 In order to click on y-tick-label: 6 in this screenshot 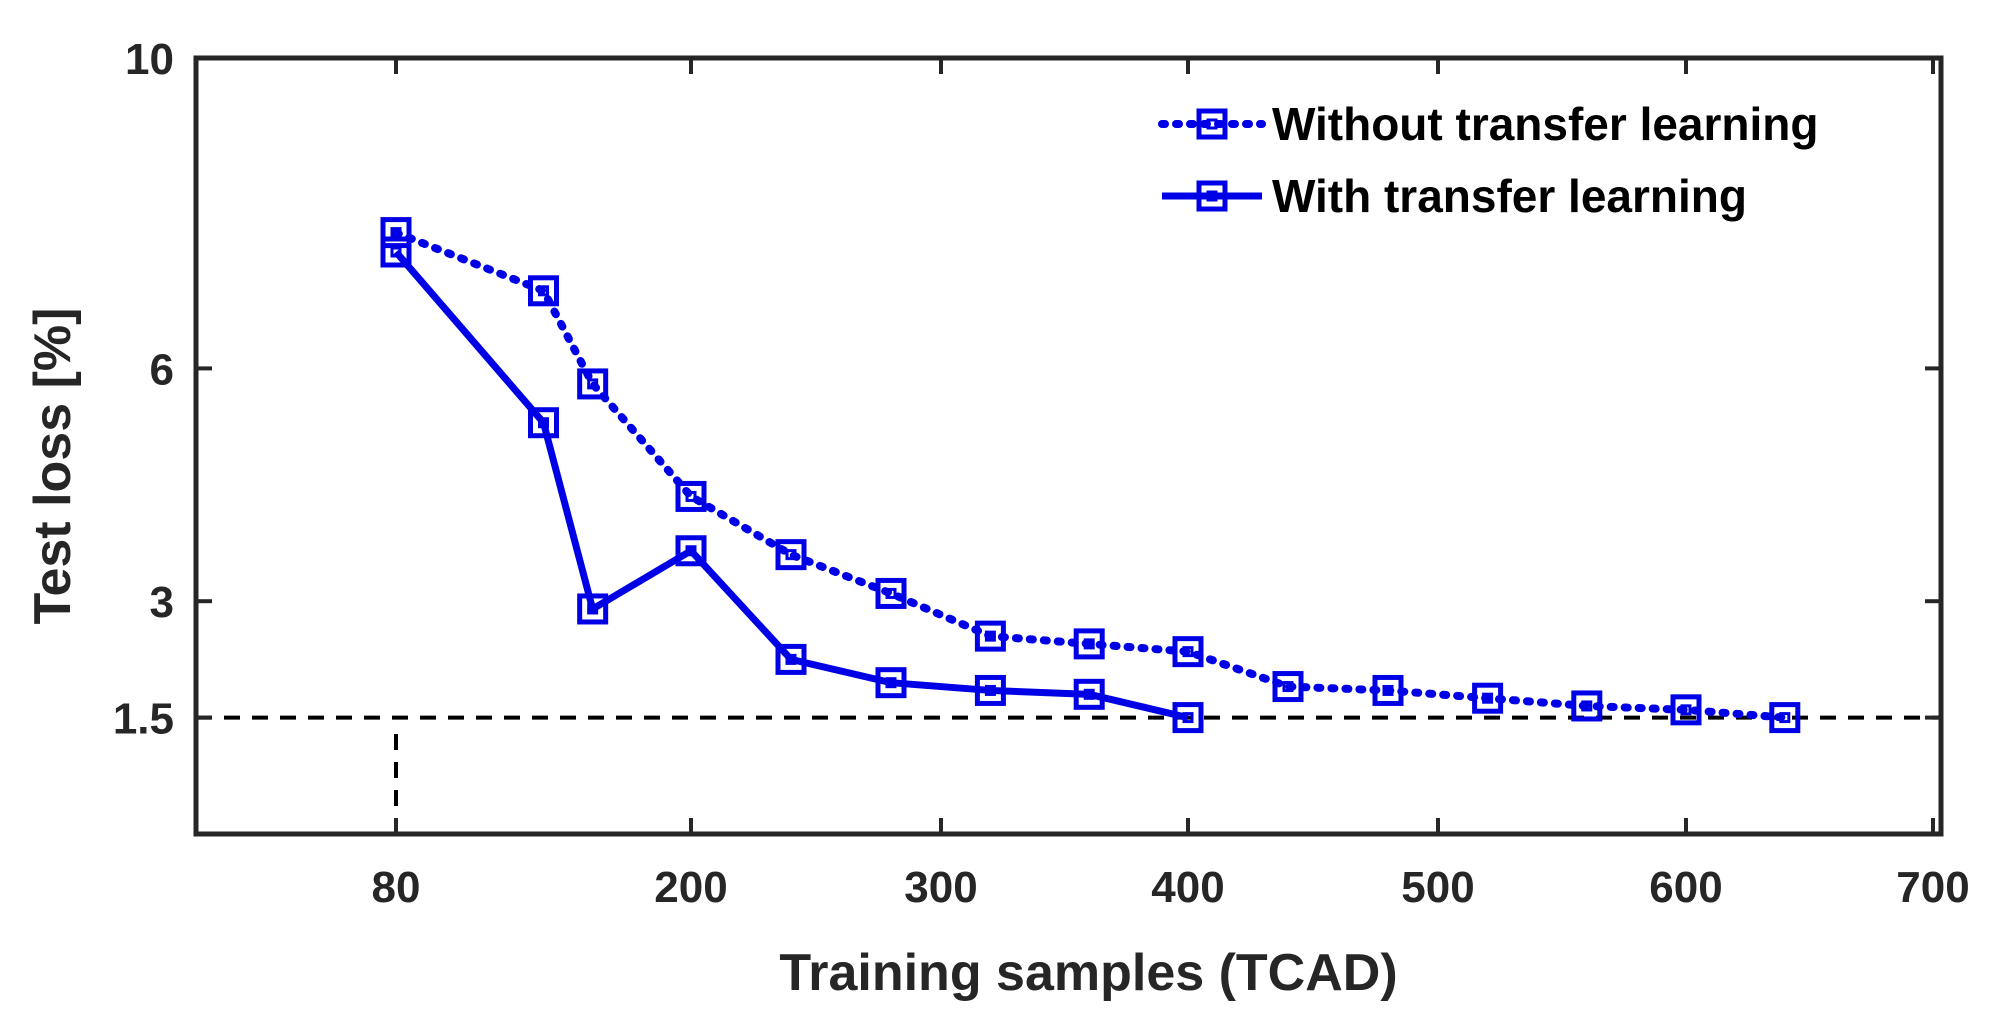, I will do `click(162, 369)`.